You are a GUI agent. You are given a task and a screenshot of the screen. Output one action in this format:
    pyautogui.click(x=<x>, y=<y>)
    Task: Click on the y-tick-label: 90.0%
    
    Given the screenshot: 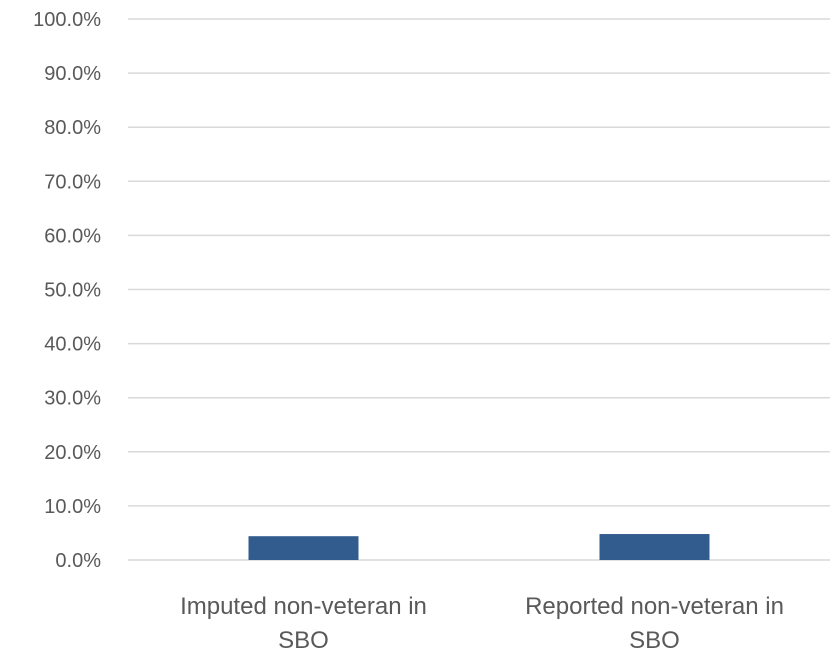 What is the action you would take?
    pyautogui.click(x=72, y=74)
    